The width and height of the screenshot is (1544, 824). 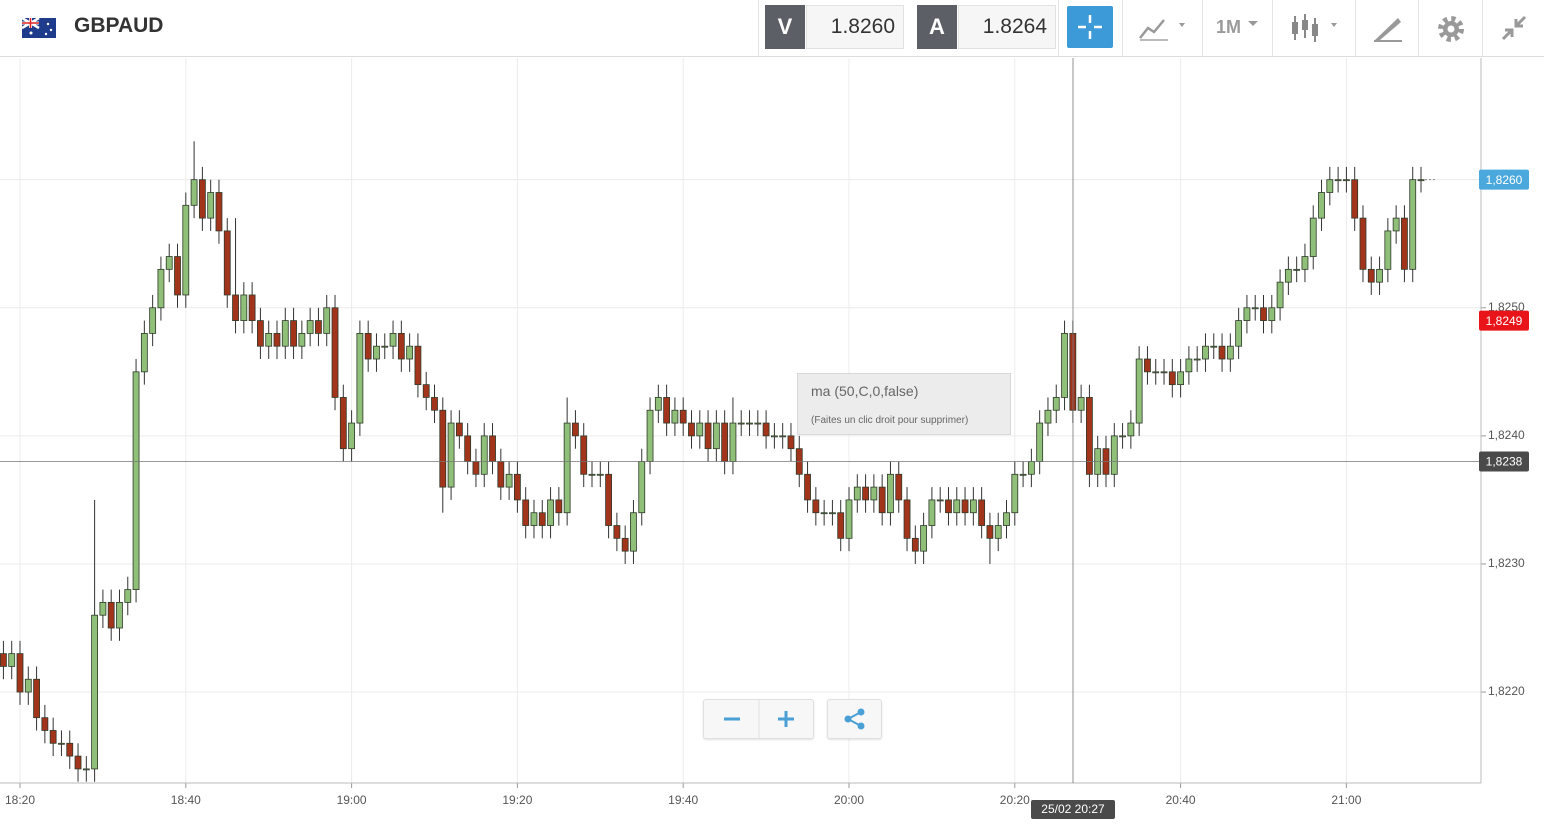 What do you see at coordinates (1015, 800) in the screenshot?
I see `x-tick-label: 20:20` at bounding box center [1015, 800].